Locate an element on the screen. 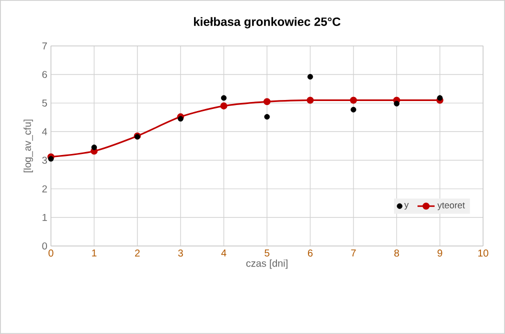 Image resolution: width=505 pixels, height=334 pixels. y-tick-label: 6 is located at coordinates (44, 74).